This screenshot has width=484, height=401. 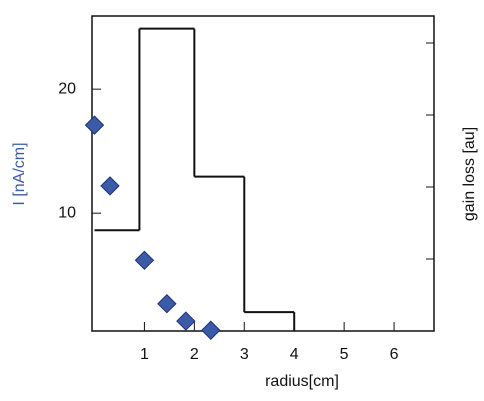 What do you see at coordinates (469, 174) in the screenshot?
I see `y2-axis-label: gain loss [au]` at bounding box center [469, 174].